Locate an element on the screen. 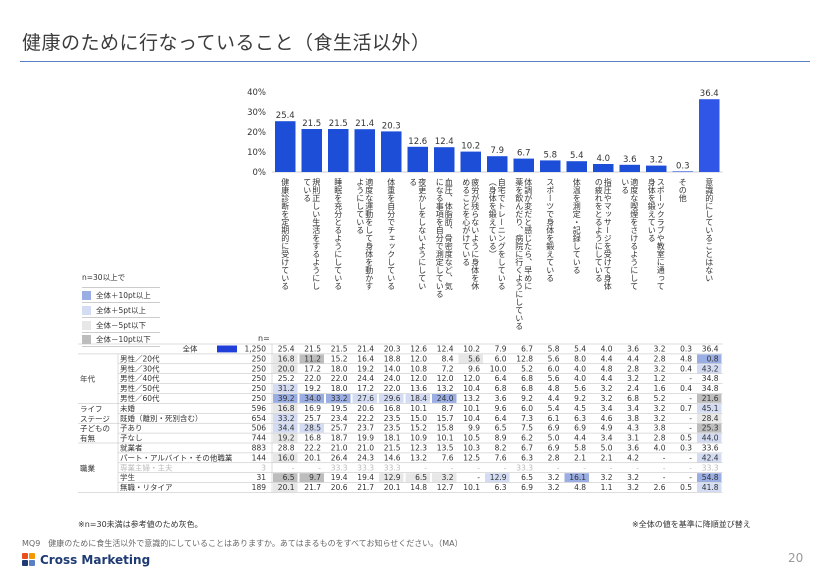 The height and width of the screenshot is (575, 830). table-cell-value: 4.8 is located at coordinates (554, 388).